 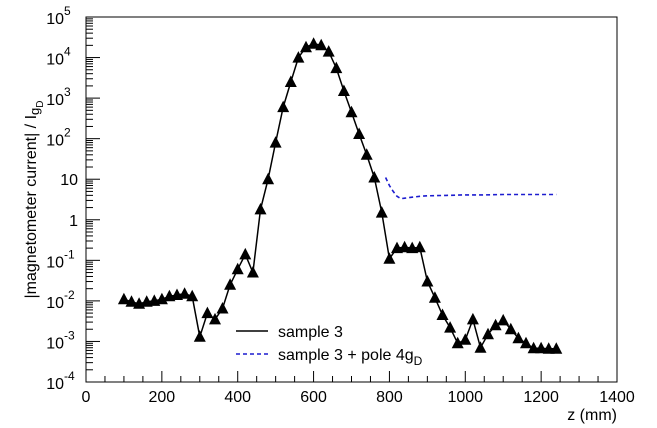 I want to click on y-axis-label-sub2: D, so click(x=40, y=104).